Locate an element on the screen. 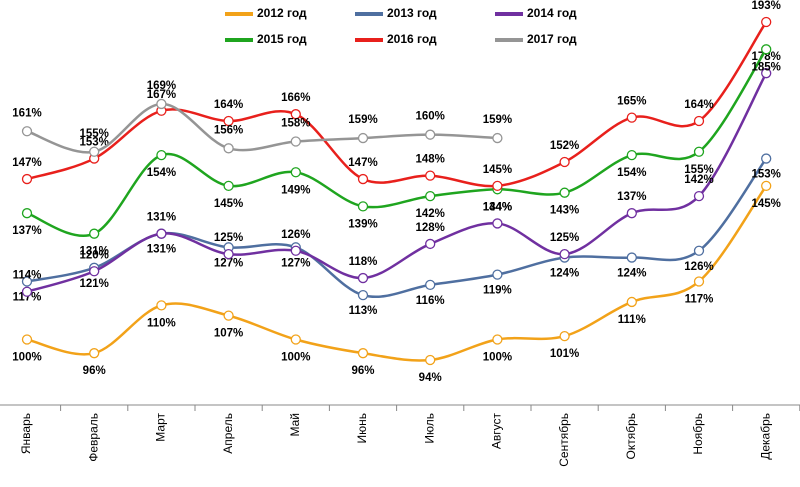 This screenshot has width=800, height=487. legend-label: 2014 год is located at coordinates (552, 13).